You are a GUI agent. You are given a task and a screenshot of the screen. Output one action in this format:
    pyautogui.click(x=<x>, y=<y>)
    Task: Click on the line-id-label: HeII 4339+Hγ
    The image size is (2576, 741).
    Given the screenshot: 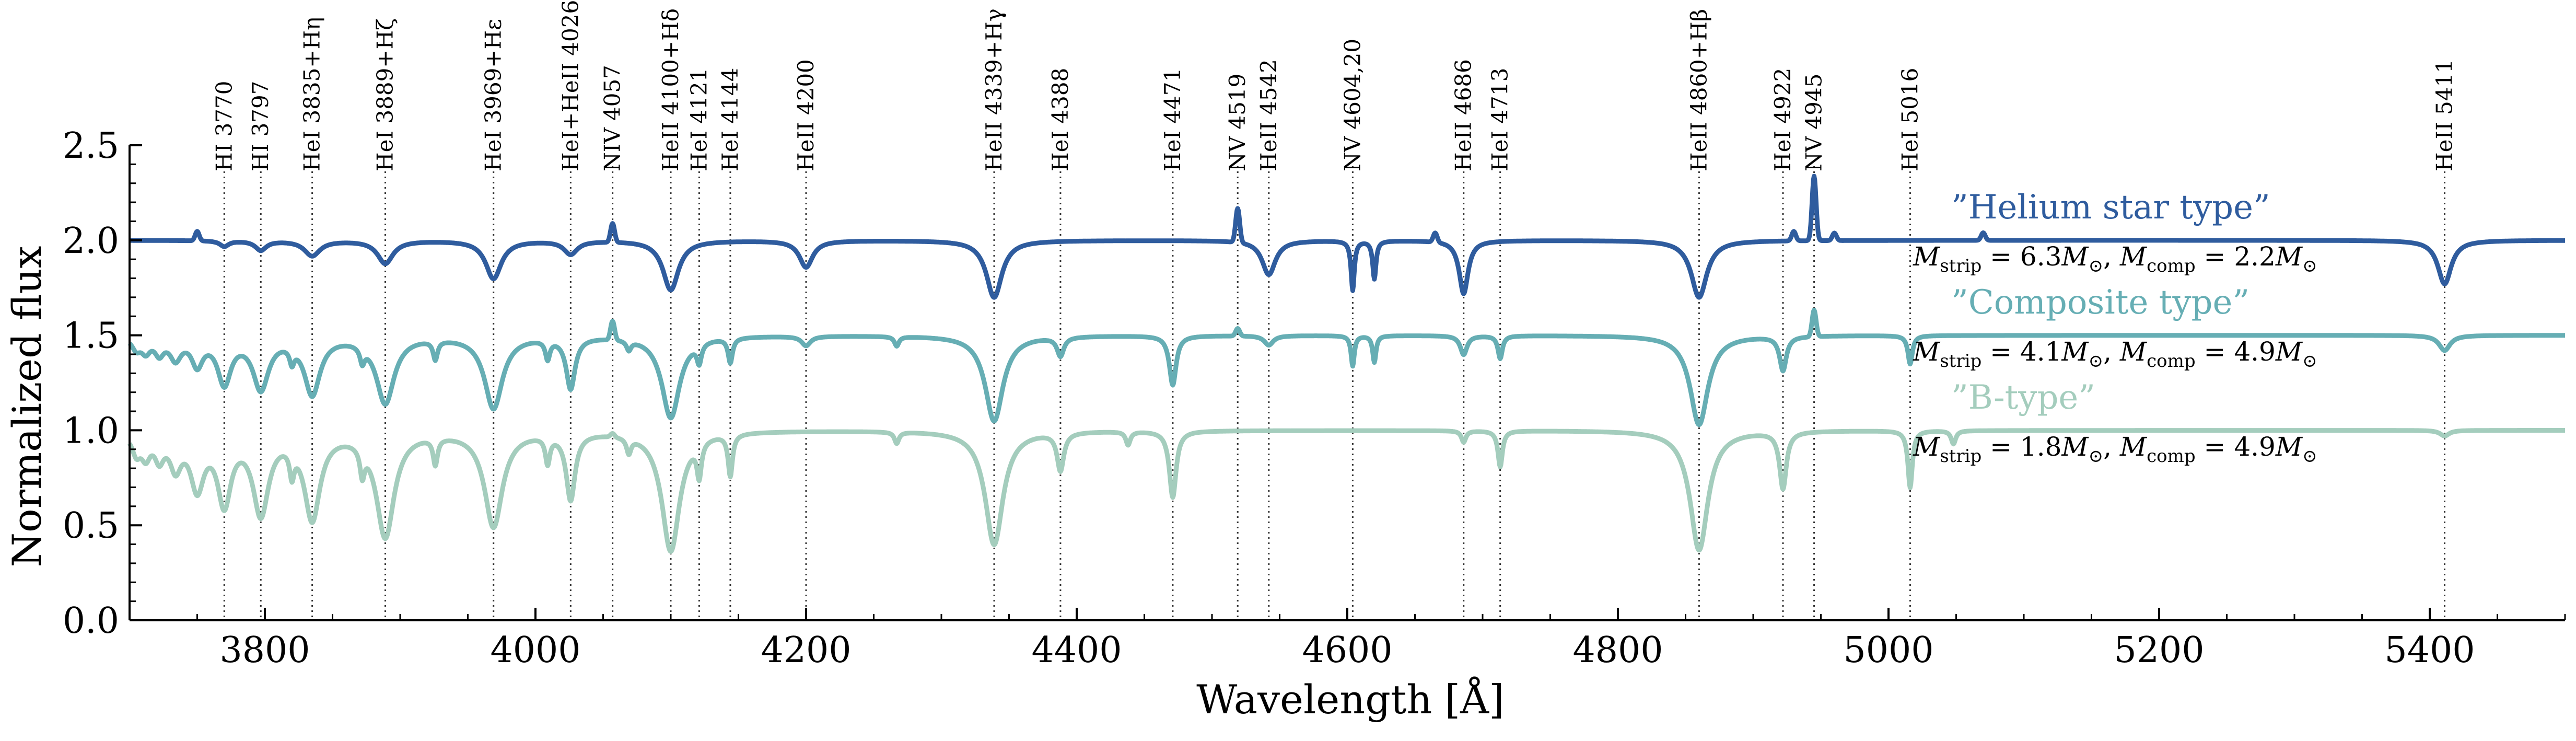 What is the action you would take?
    pyautogui.click(x=994, y=89)
    